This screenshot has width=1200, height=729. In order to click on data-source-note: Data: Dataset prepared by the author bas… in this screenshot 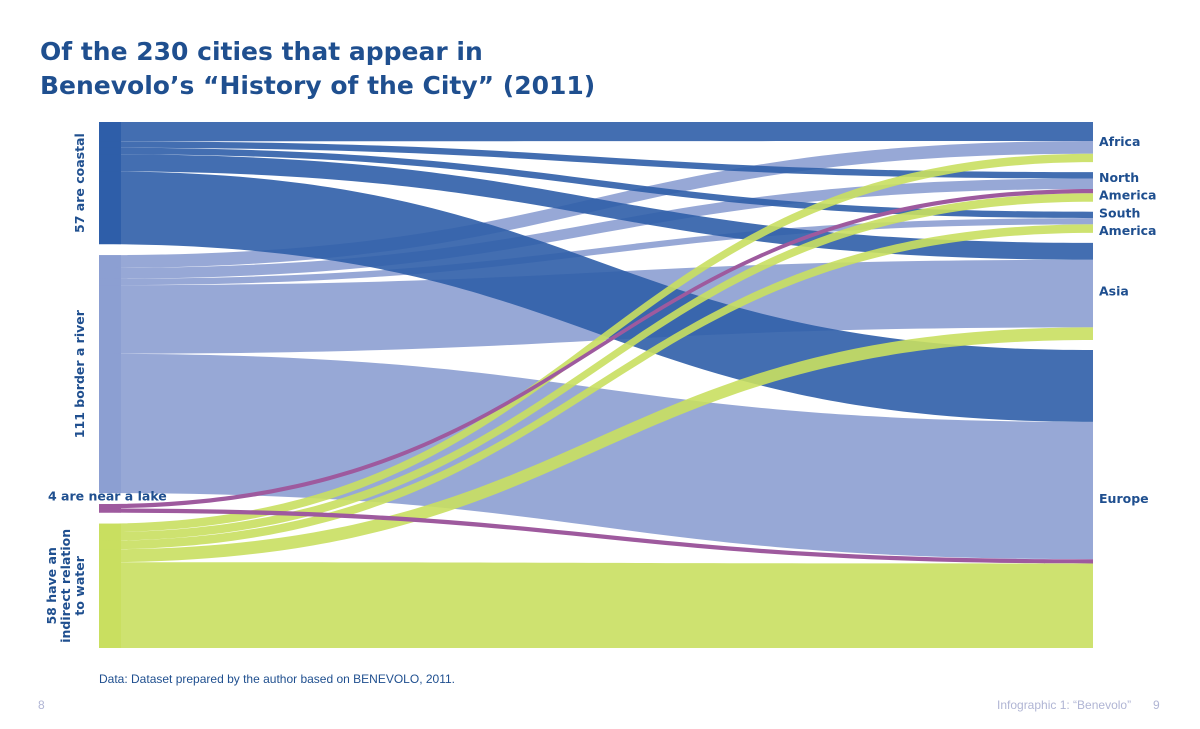, I will do `click(277, 679)`.